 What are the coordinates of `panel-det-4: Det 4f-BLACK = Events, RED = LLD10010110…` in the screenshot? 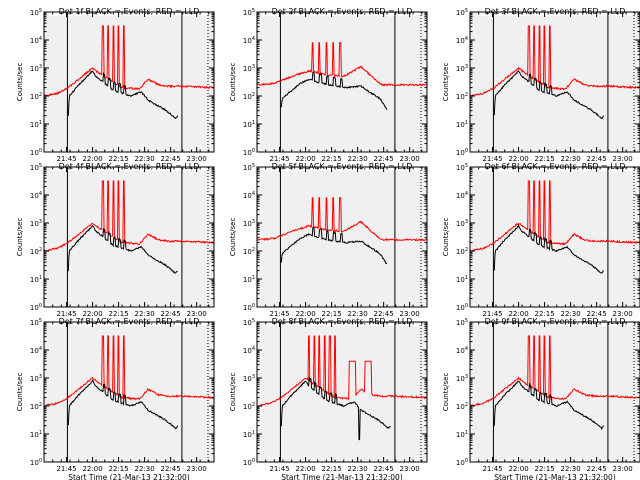 It's located at (115, 244).